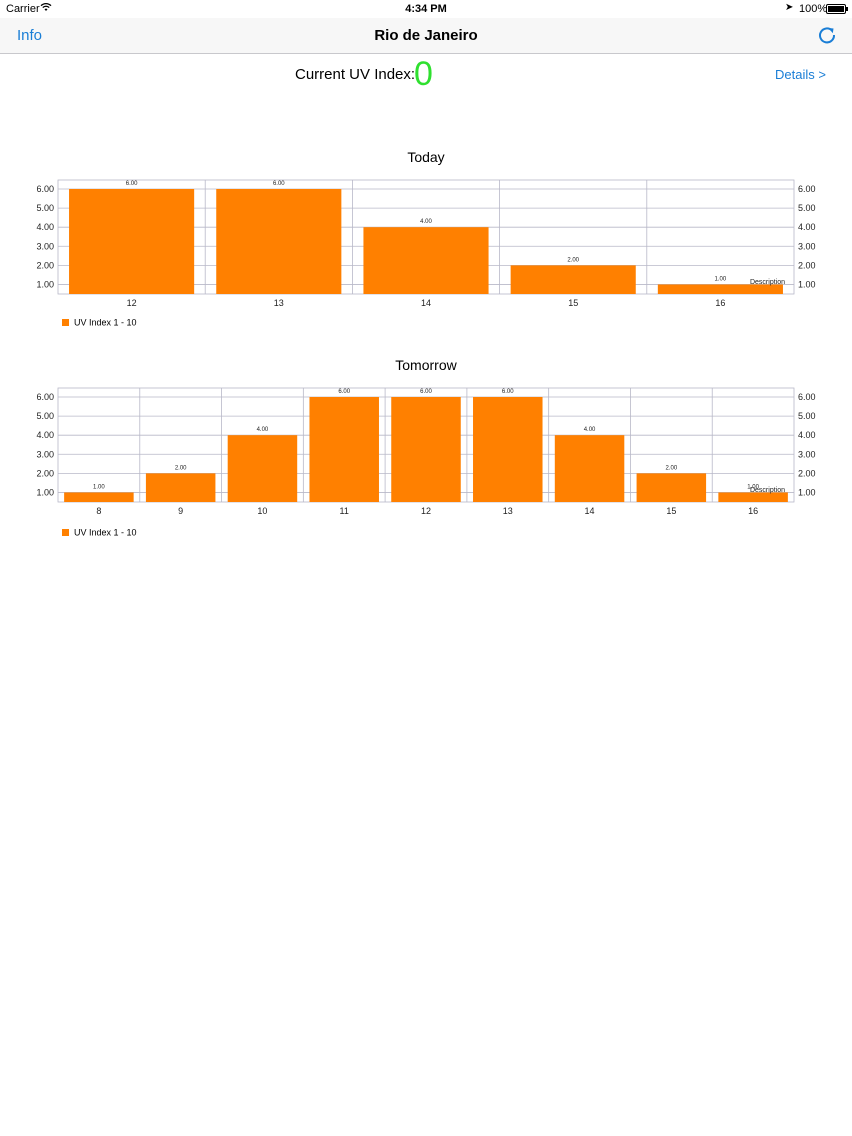 Image resolution: width=852 pixels, height=1136 pixels. I want to click on today-legend: UV Index 1 - 10, so click(99, 322).